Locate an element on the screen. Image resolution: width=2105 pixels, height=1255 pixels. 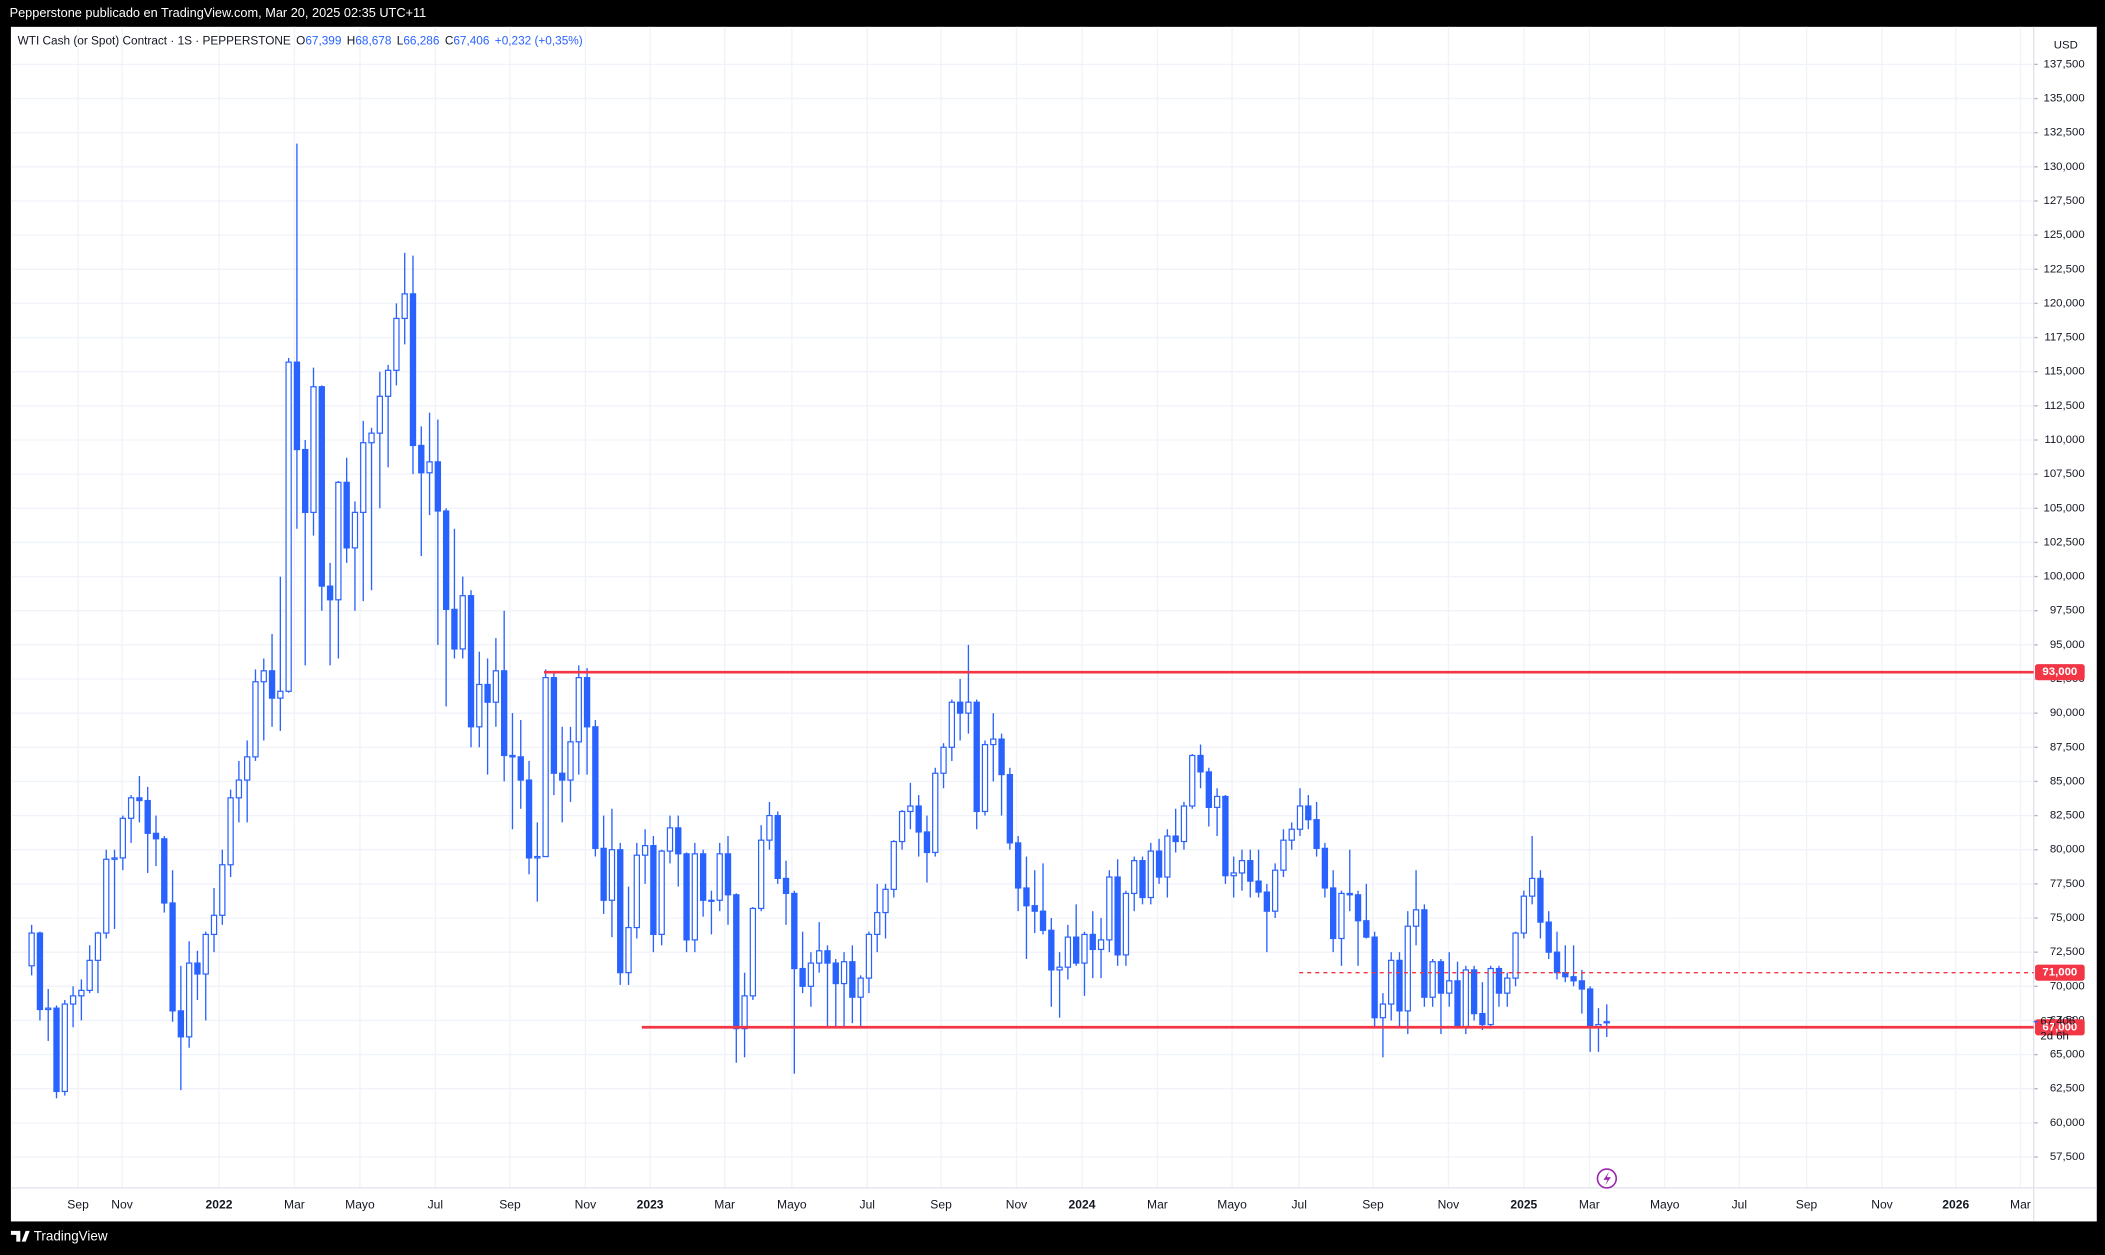
y-tick-label: 85,000 is located at coordinates (2067, 781).